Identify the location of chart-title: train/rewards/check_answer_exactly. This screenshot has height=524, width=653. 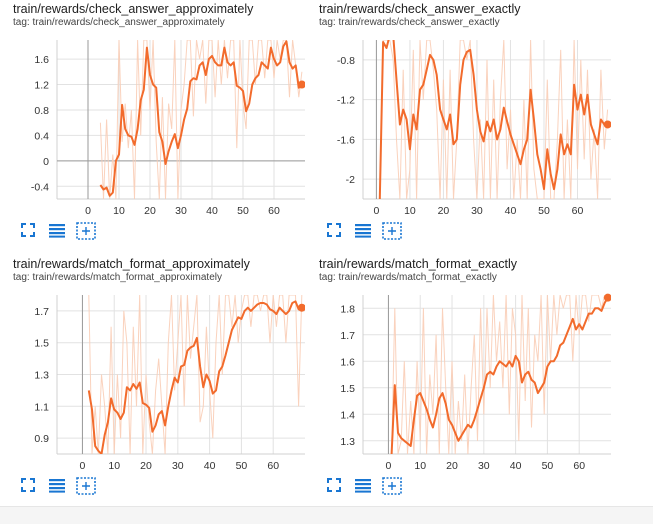
(420, 9).